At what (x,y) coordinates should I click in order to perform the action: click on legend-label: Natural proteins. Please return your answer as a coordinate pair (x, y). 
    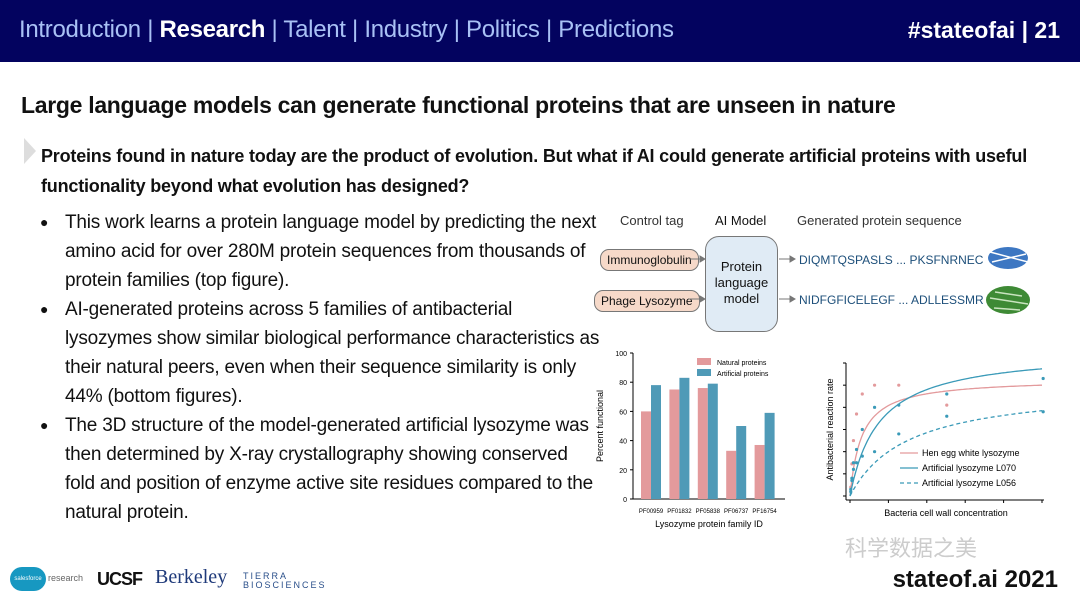
    Looking at the image, I should click on (742, 363).